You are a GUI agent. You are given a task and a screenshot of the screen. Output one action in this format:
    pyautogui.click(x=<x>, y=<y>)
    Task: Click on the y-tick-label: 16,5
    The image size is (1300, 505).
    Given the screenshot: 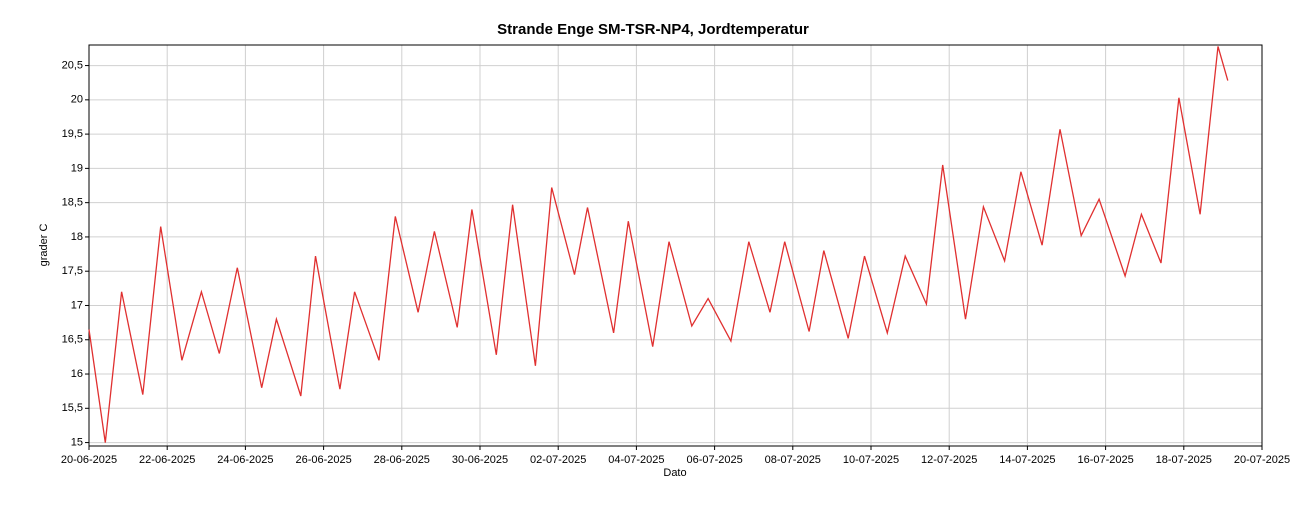 What is the action you would take?
    pyautogui.click(x=72, y=340)
    